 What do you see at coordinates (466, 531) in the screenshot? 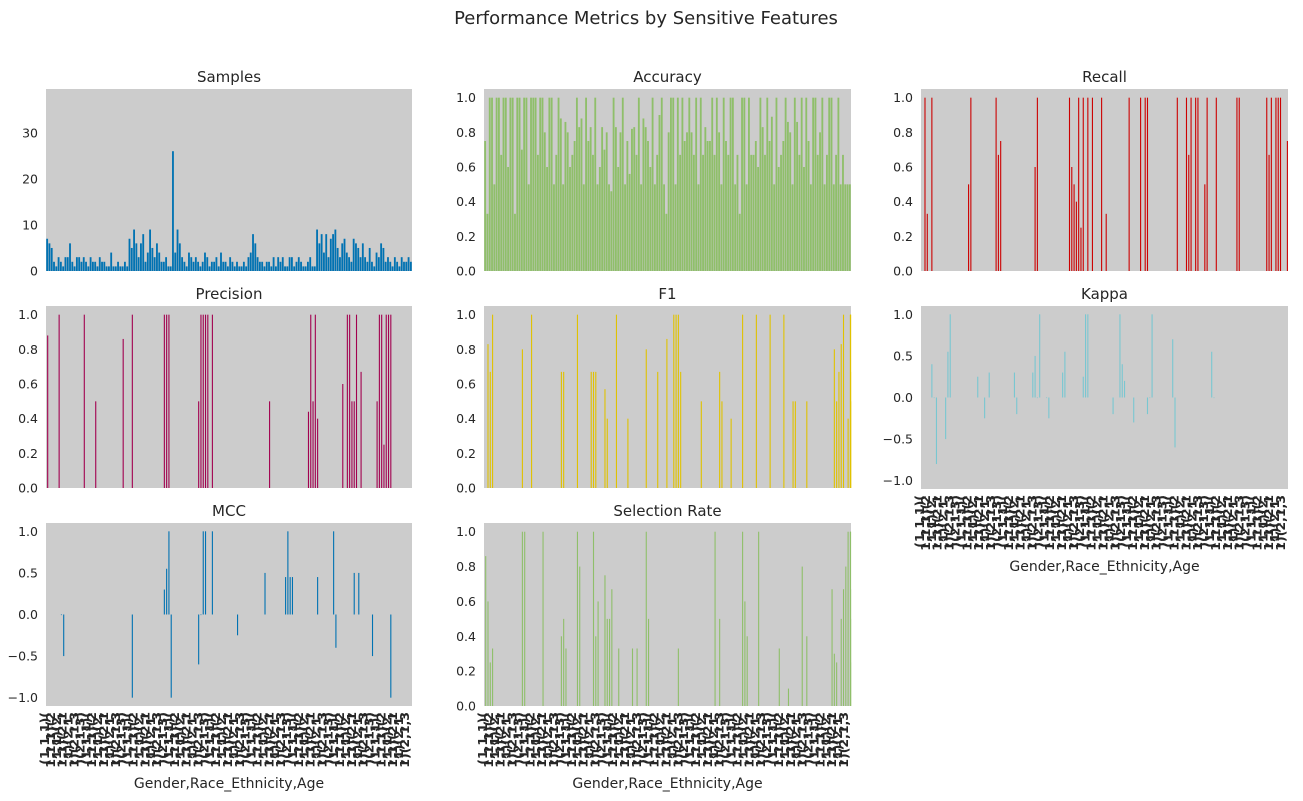
I see `y-tick-label: 1.0` at bounding box center [466, 531].